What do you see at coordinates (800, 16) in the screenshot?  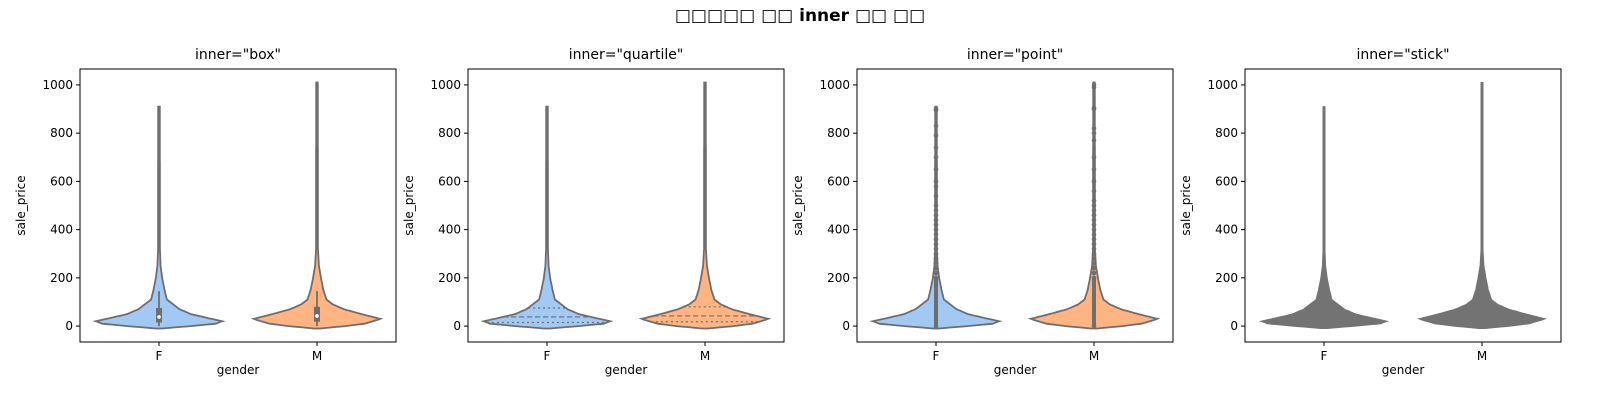 I see `figure-suptitle: □□□□□ □□ inner □□ □□` at bounding box center [800, 16].